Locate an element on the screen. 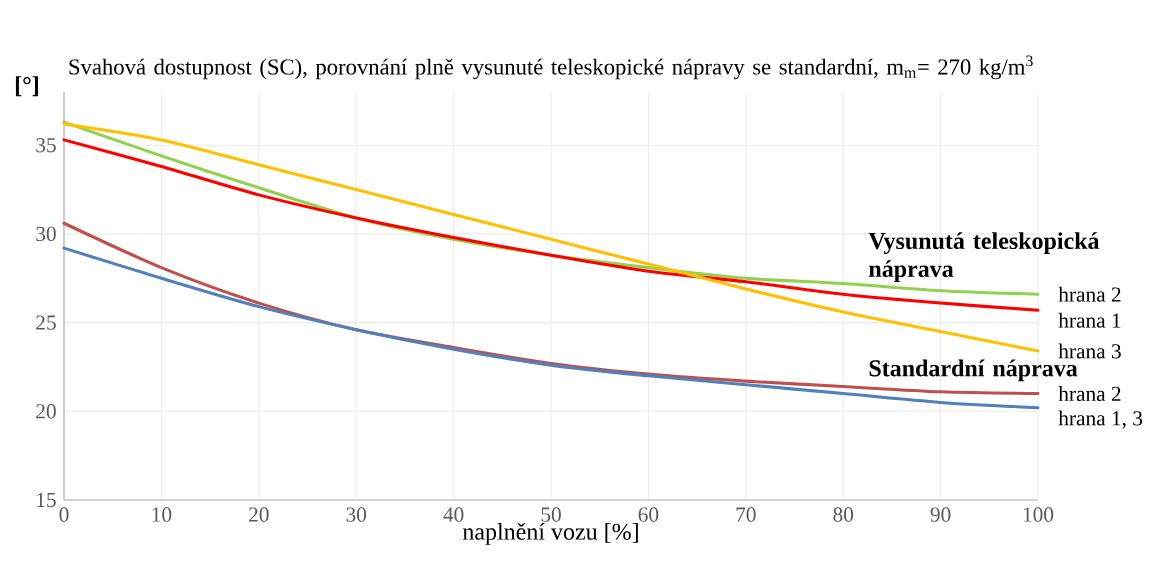  series-label: hrana 3 is located at coordinates (1089, 351).